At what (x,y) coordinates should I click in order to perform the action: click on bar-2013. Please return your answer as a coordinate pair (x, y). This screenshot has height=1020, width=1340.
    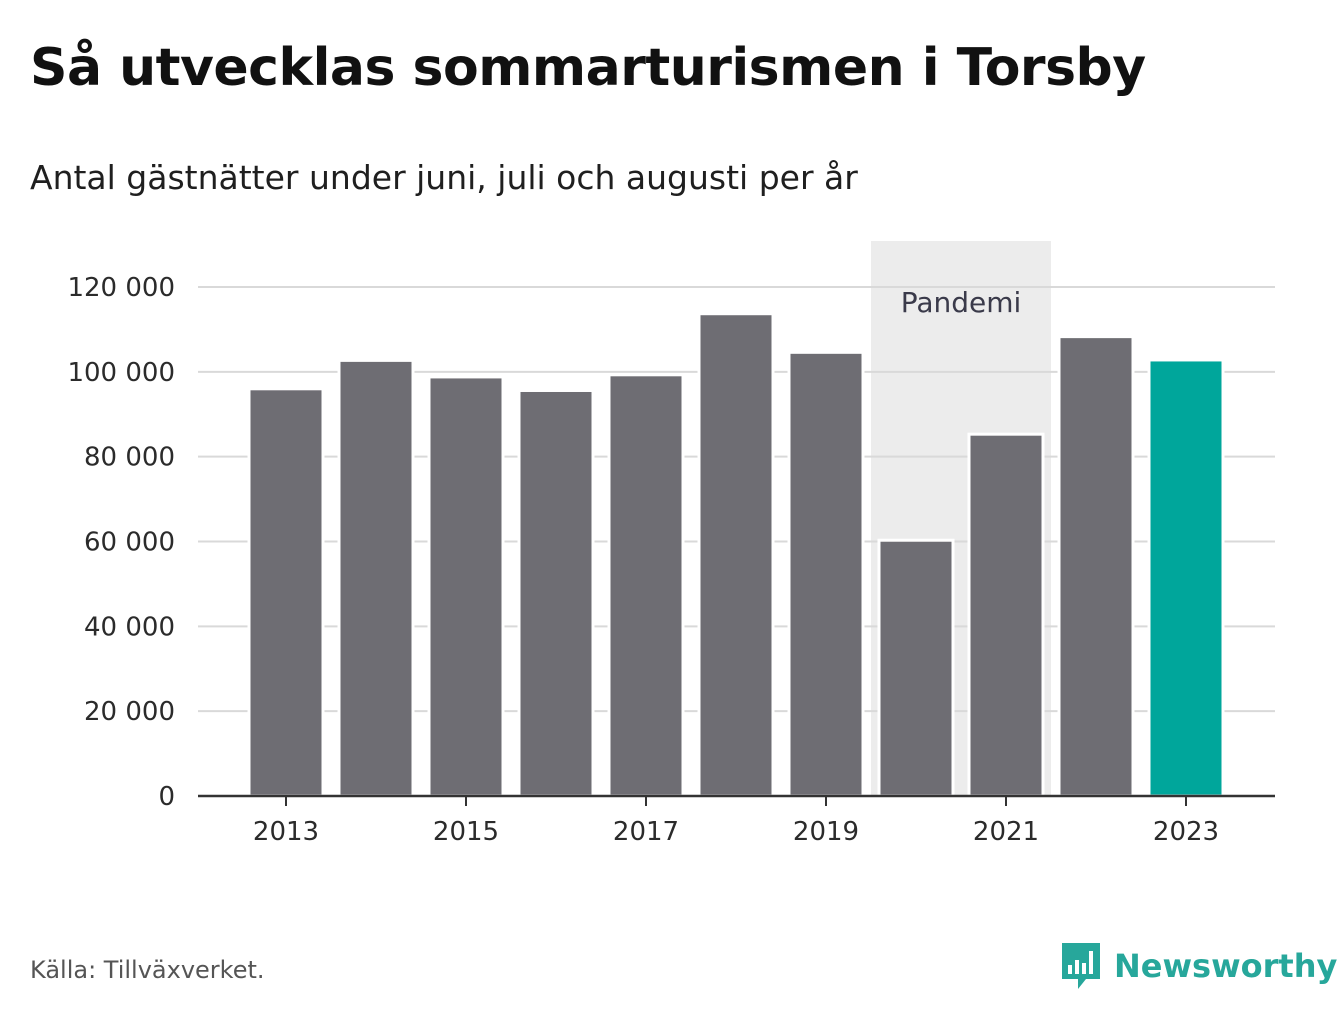
    Looking at the image, I should click on (286, 592).